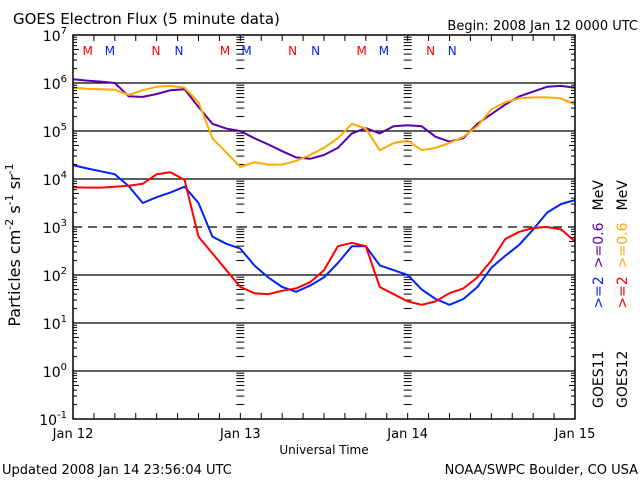 This screenshot has width=640, height=480. Describe the element at coordinates (55, 35) in the screenshot. I see `y-tick-label: 10⁷` at that location.